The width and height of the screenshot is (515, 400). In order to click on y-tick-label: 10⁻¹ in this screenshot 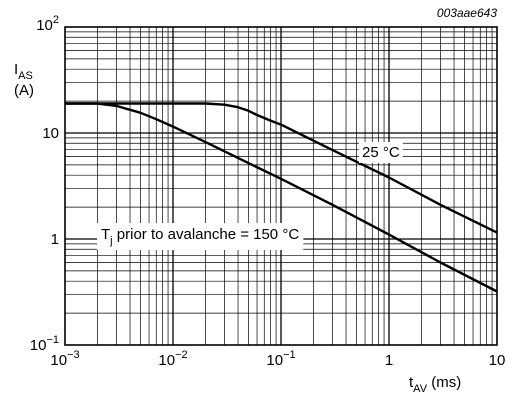, I will do `click(44, 344)`.